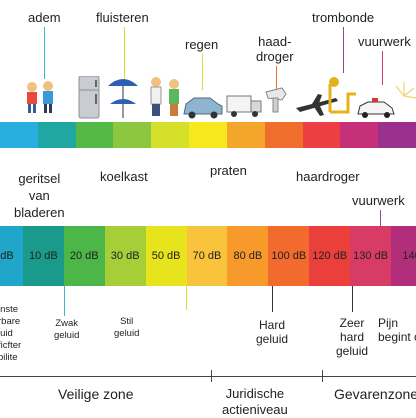  I want to click on police-car-icon, so click(376, 108).